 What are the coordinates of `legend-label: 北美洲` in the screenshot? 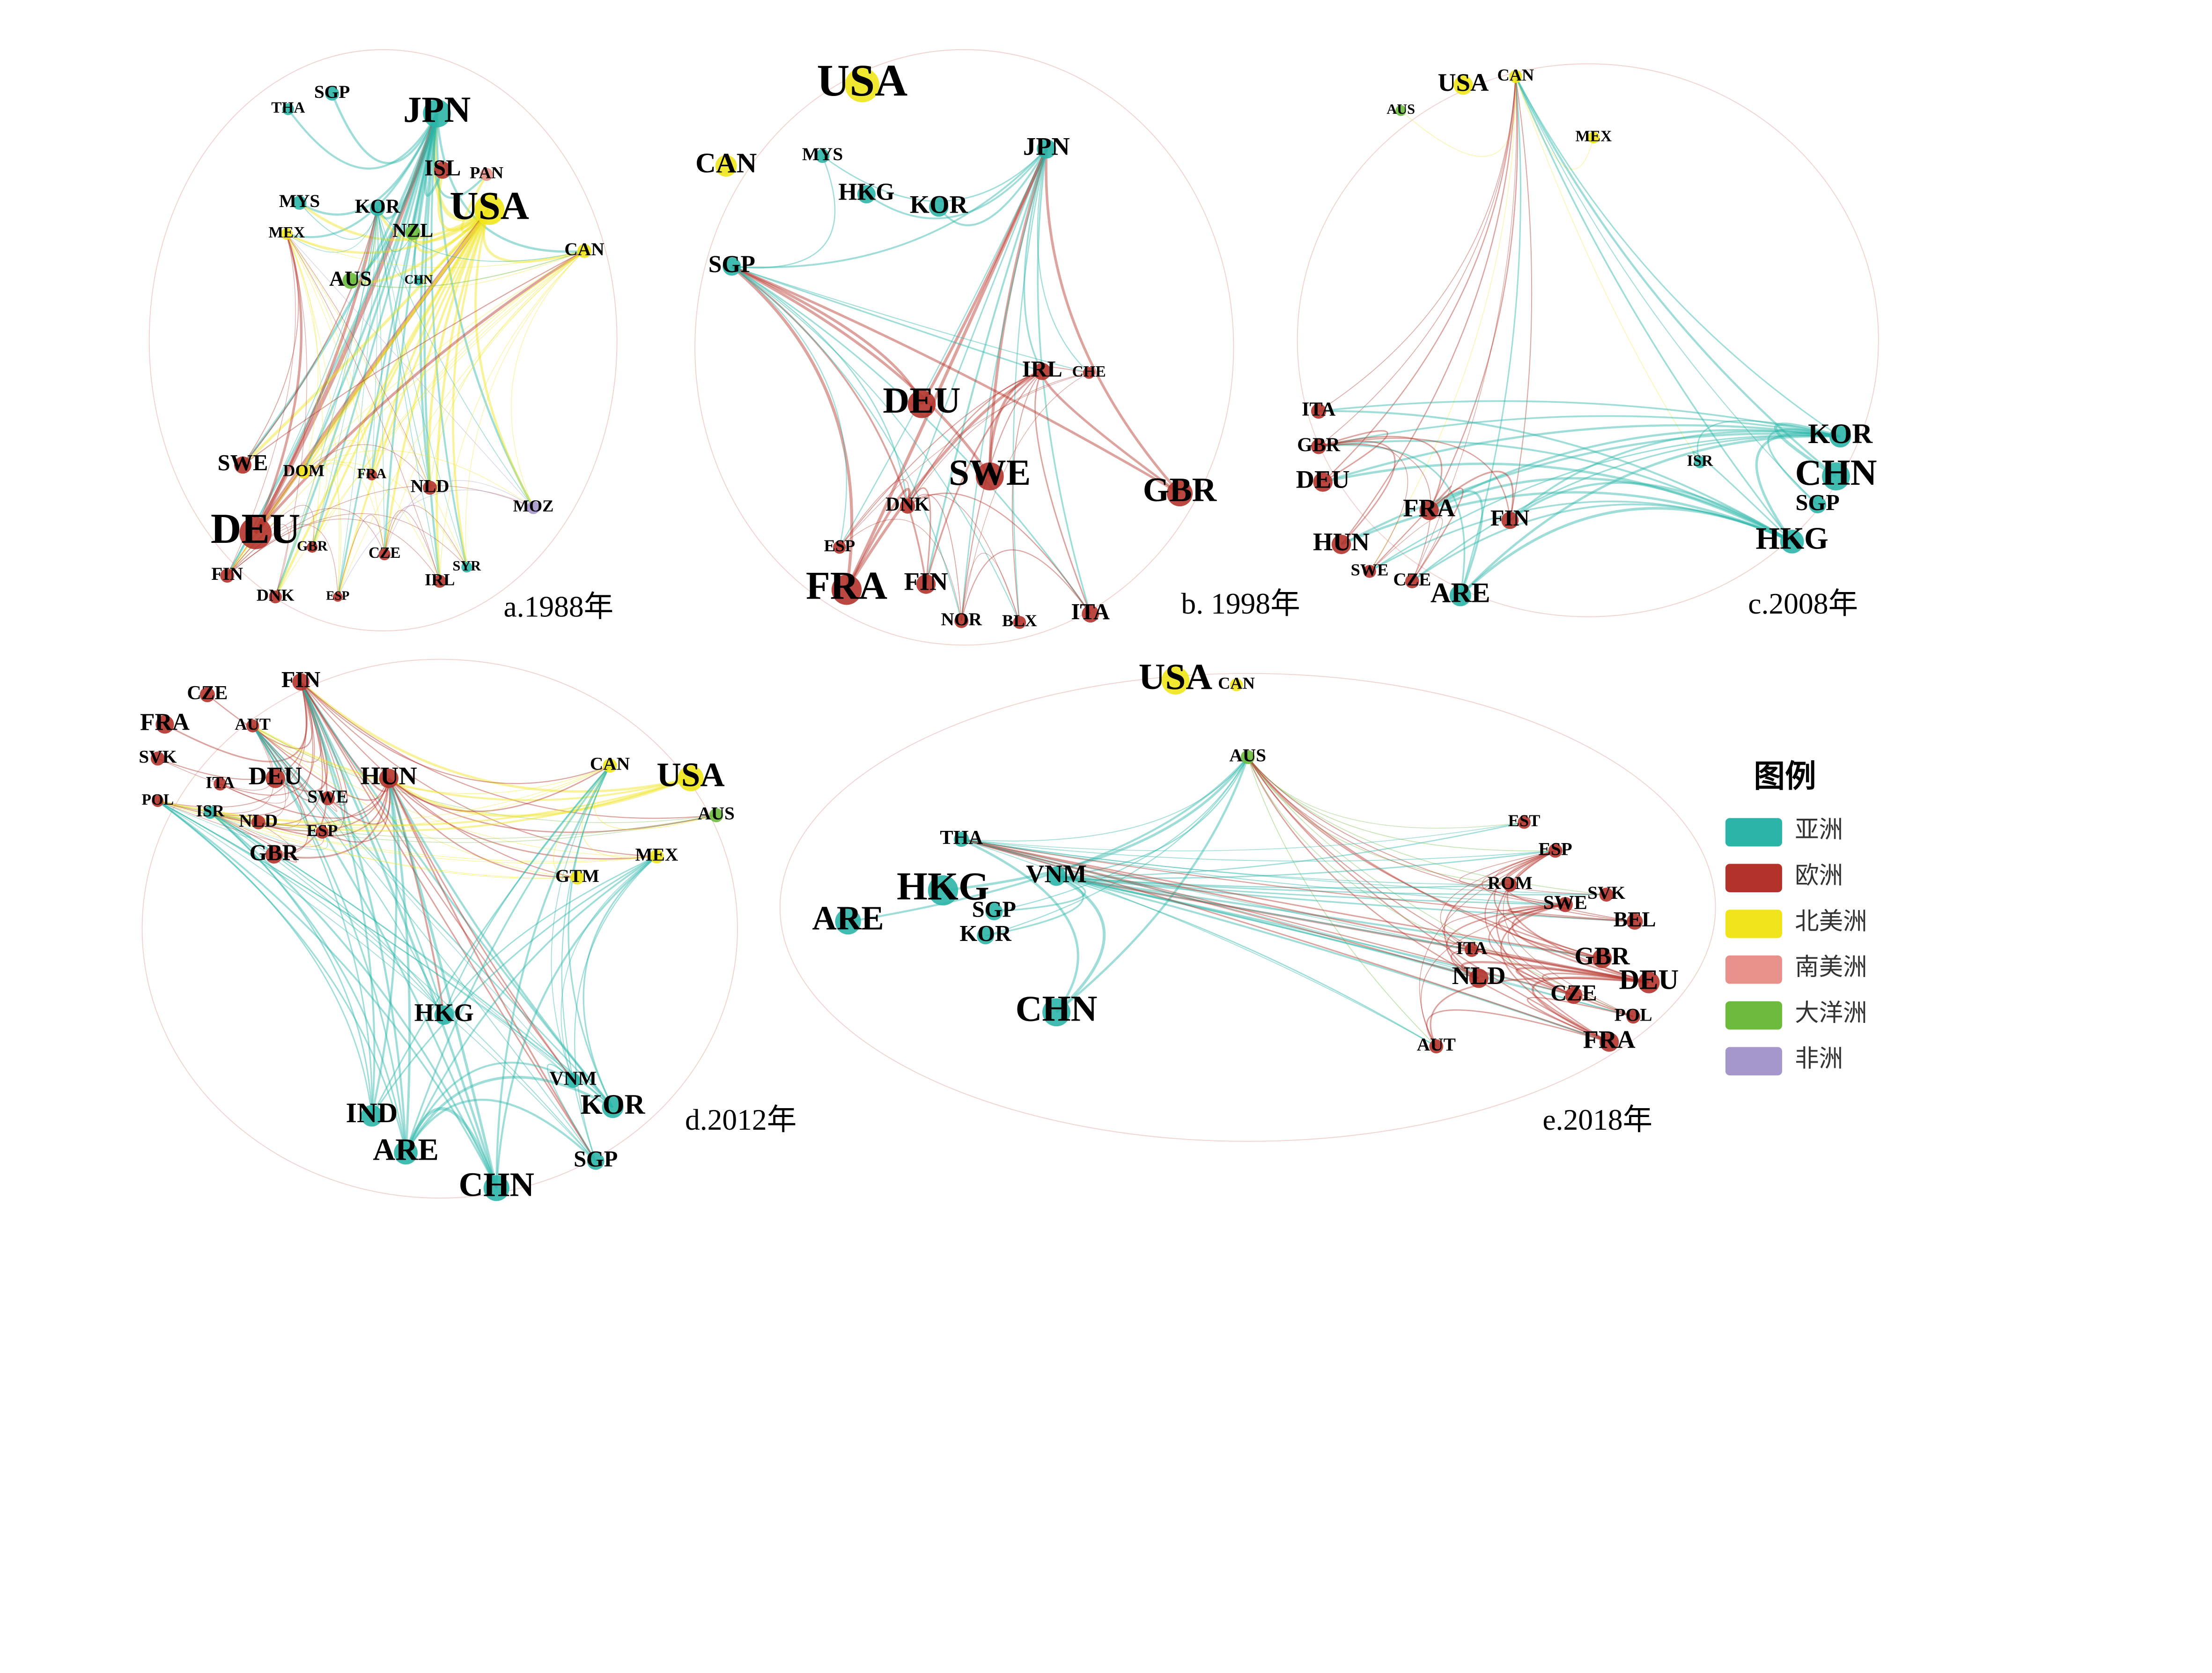 It's located at (1831, 922).